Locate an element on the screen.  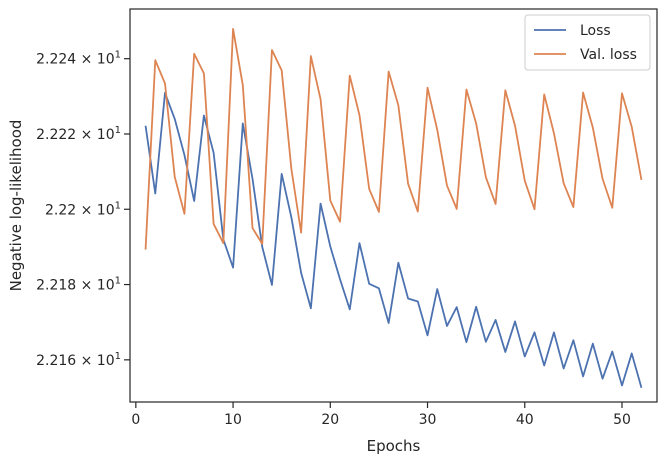
x-tick-label: 10 is located at coordinates (233, 420).